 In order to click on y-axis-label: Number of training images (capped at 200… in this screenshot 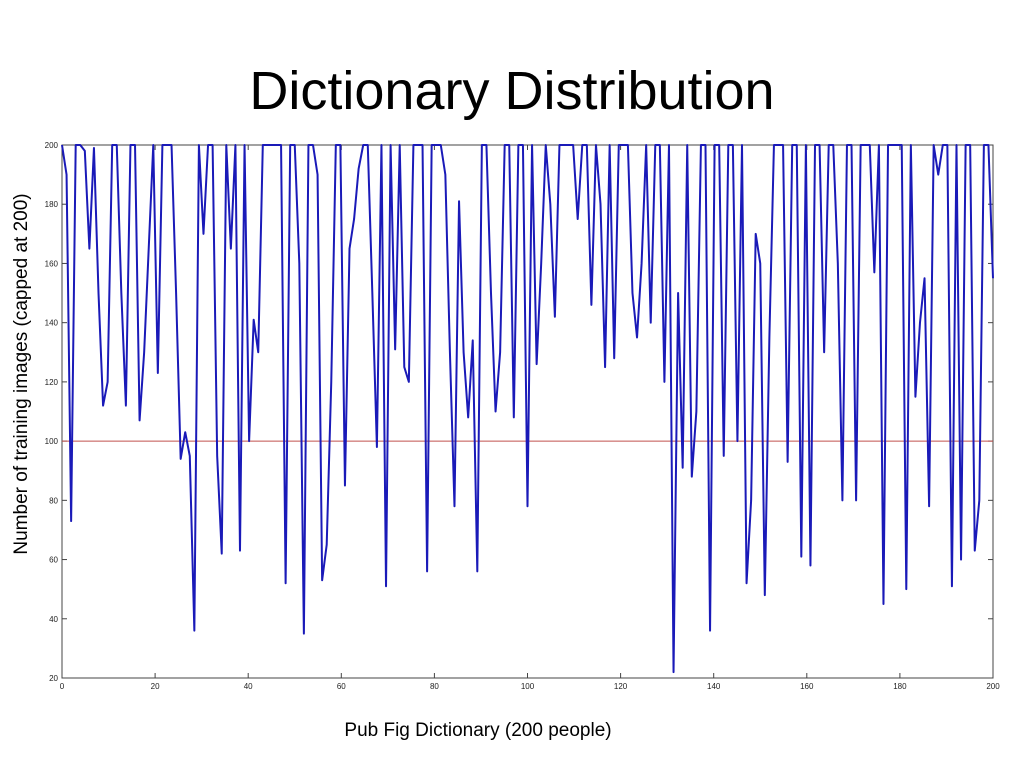, I will do `click(21, 374)`.